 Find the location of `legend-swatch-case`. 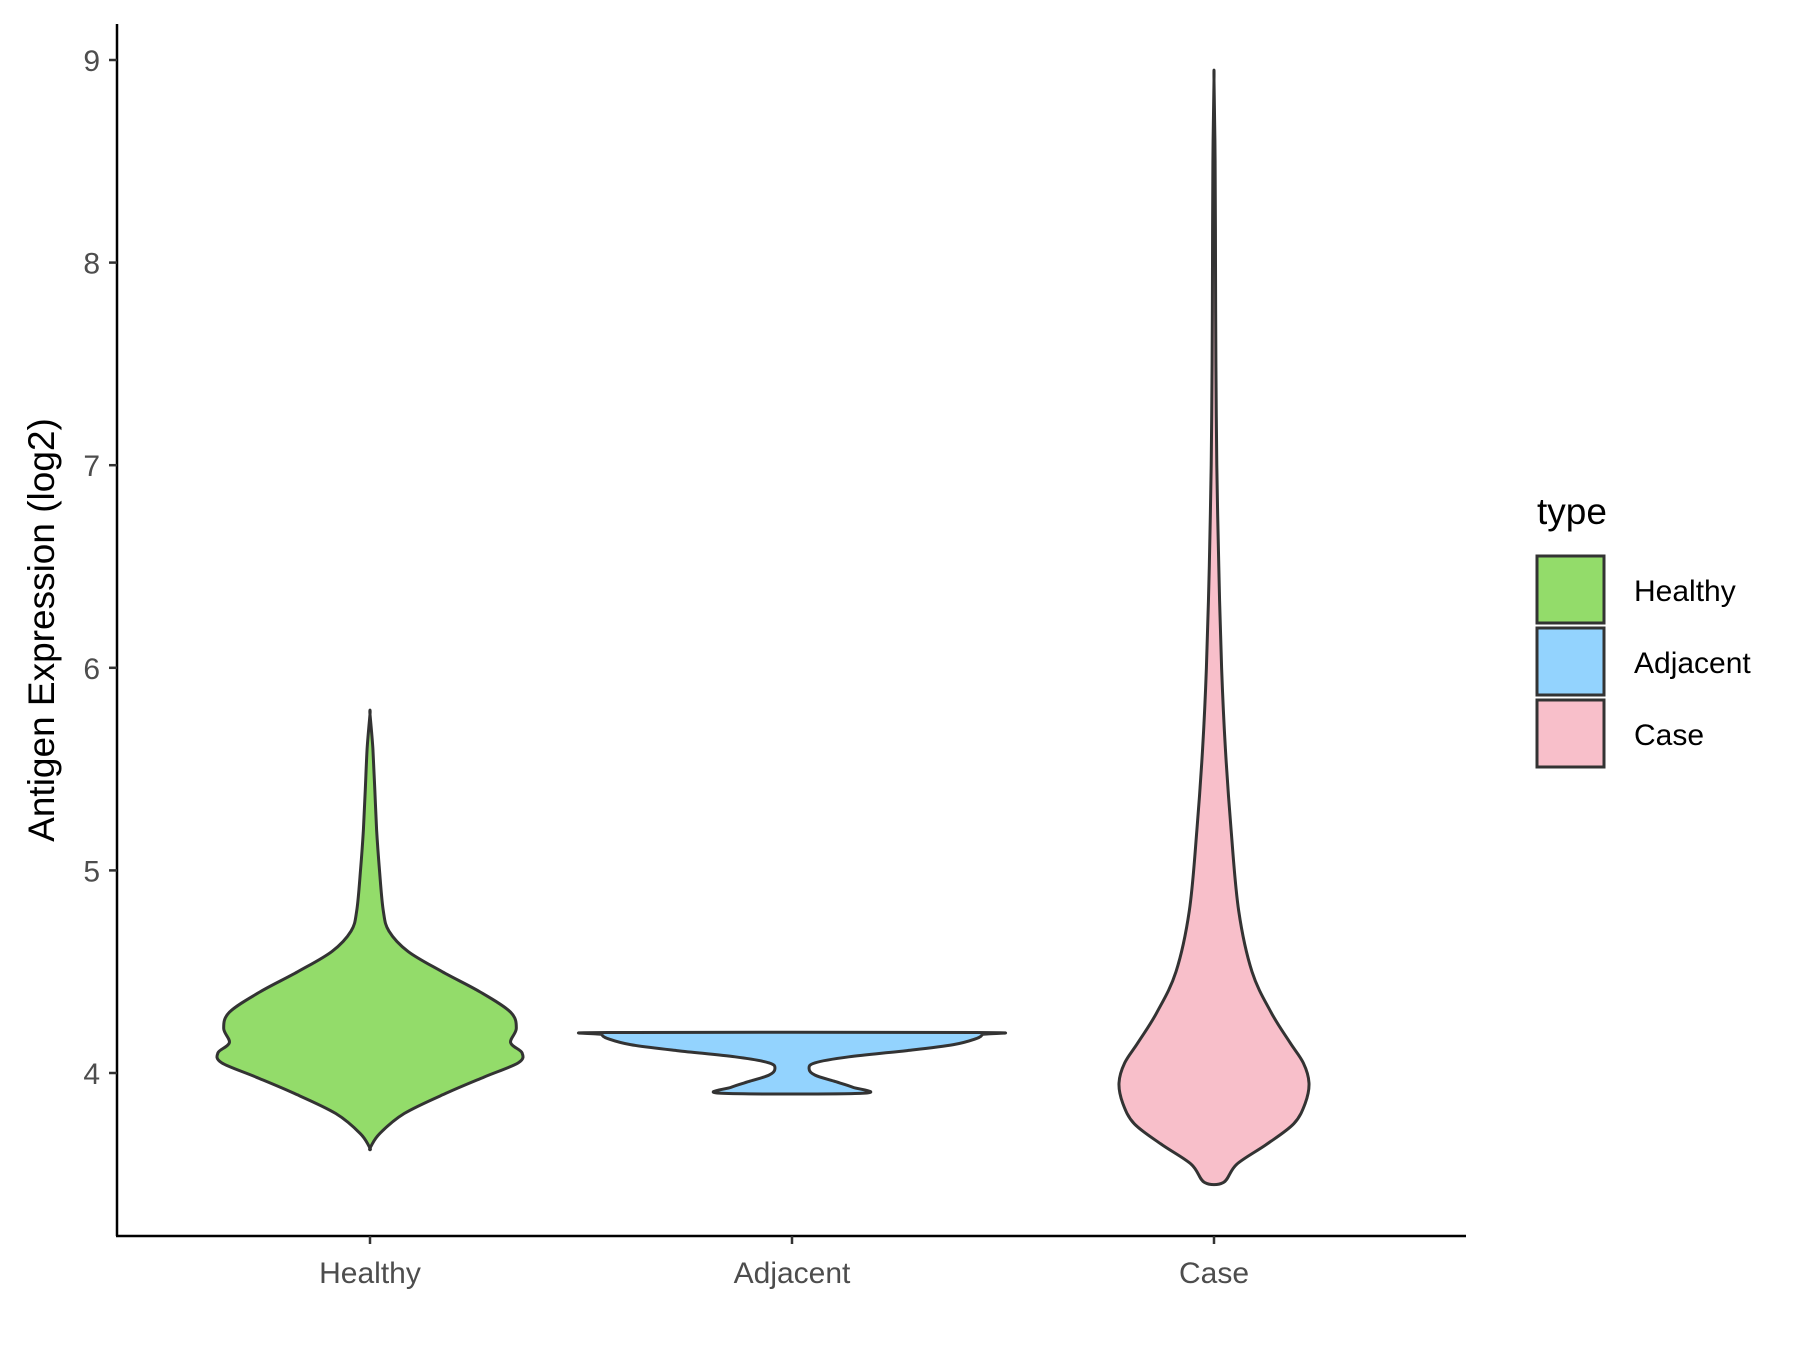

legend-swatch-case is located at coordinates (1570, 733).